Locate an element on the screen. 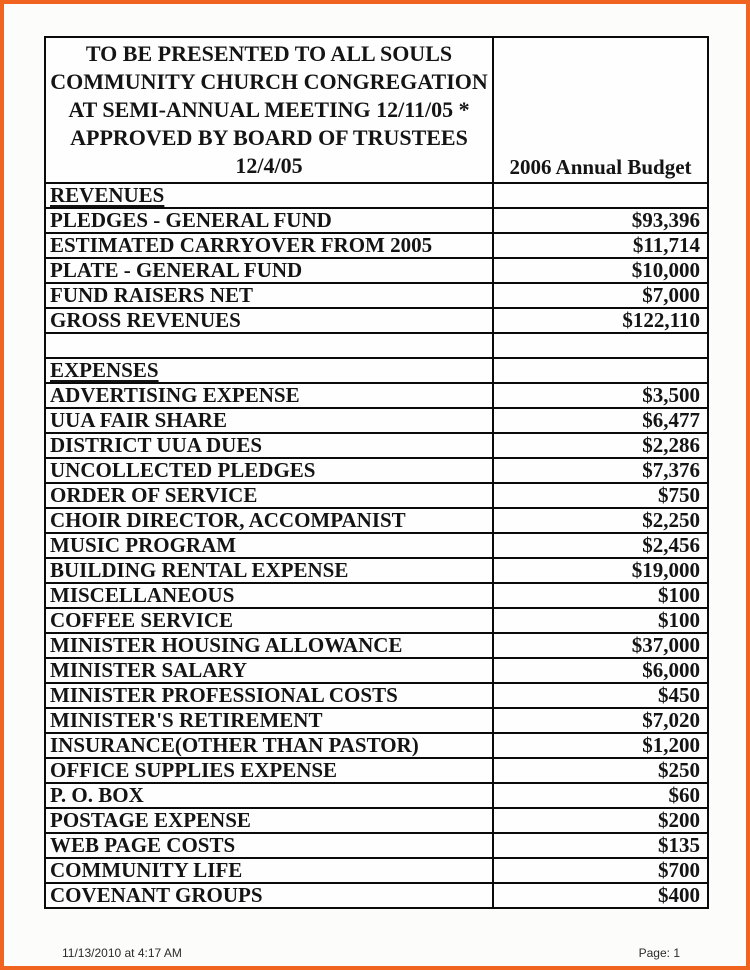 This screenshot has width=750, height=970. page-footer: 11/13/2010 at 4:17 AM Page: 1 is located at coordinates (375, 953).